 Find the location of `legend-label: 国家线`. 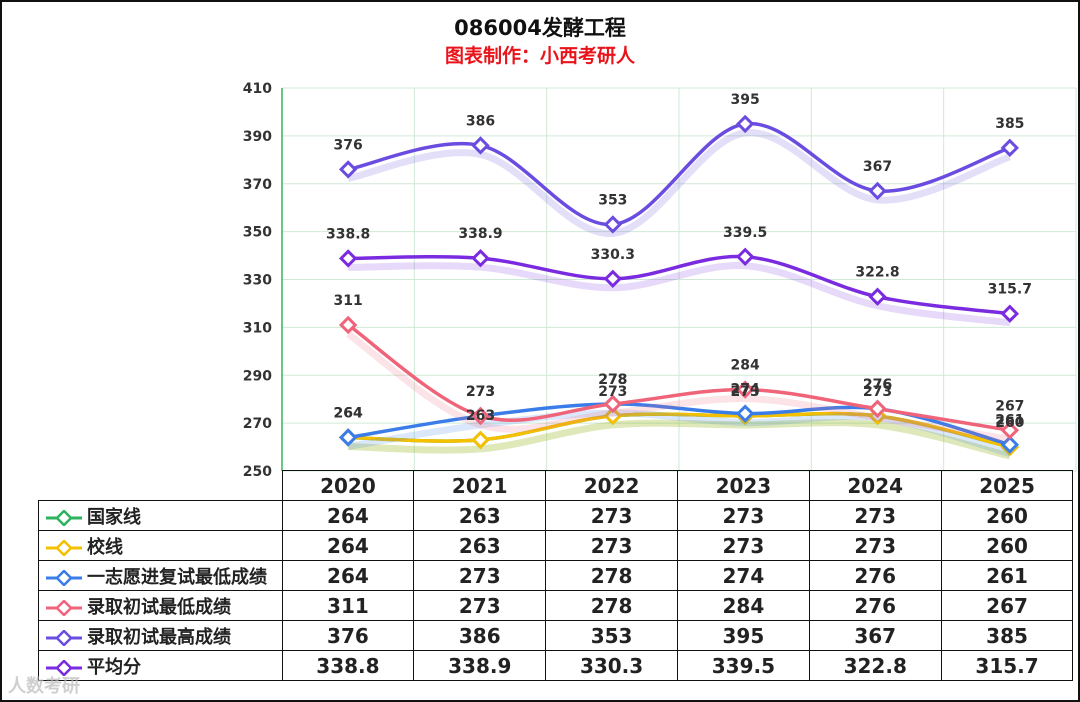

legend-label: 国家线 is located at coordinates (114, 517).